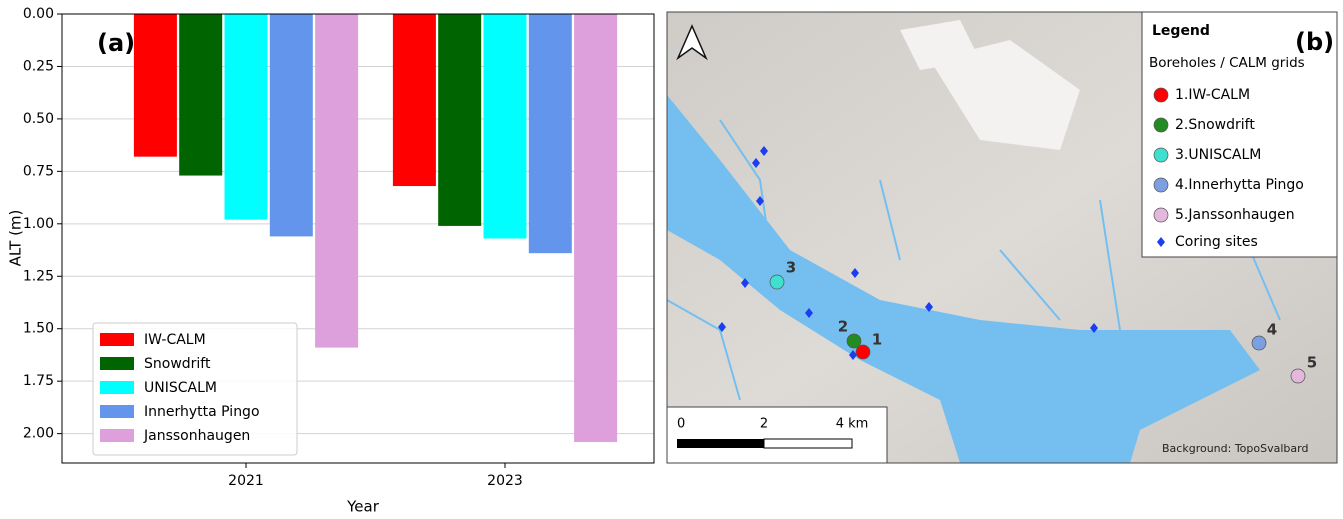 The height and width of the screenshot is (519, 1343). I want to click on y-tick-label: 2.00, so click(38, 434).